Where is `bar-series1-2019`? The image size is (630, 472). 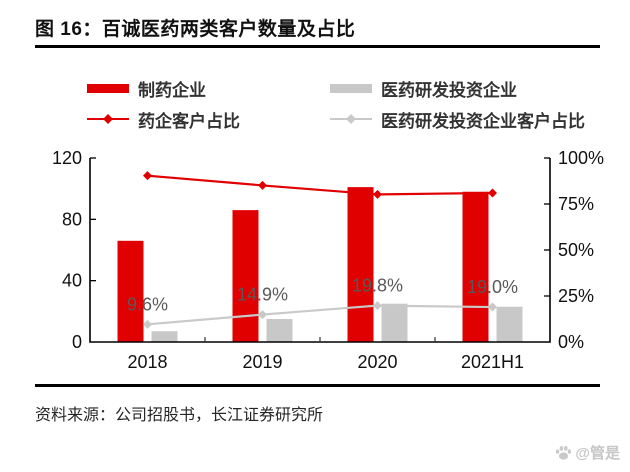
bar-series1-2019 is located at coordinates (279, 330).